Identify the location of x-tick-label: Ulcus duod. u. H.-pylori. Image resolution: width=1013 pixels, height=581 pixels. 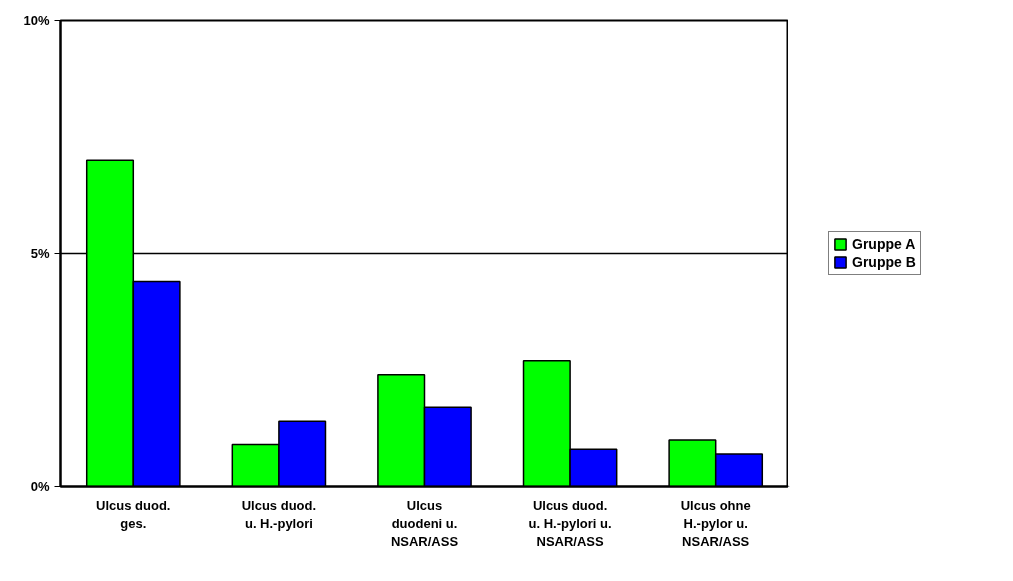
(279, 514).